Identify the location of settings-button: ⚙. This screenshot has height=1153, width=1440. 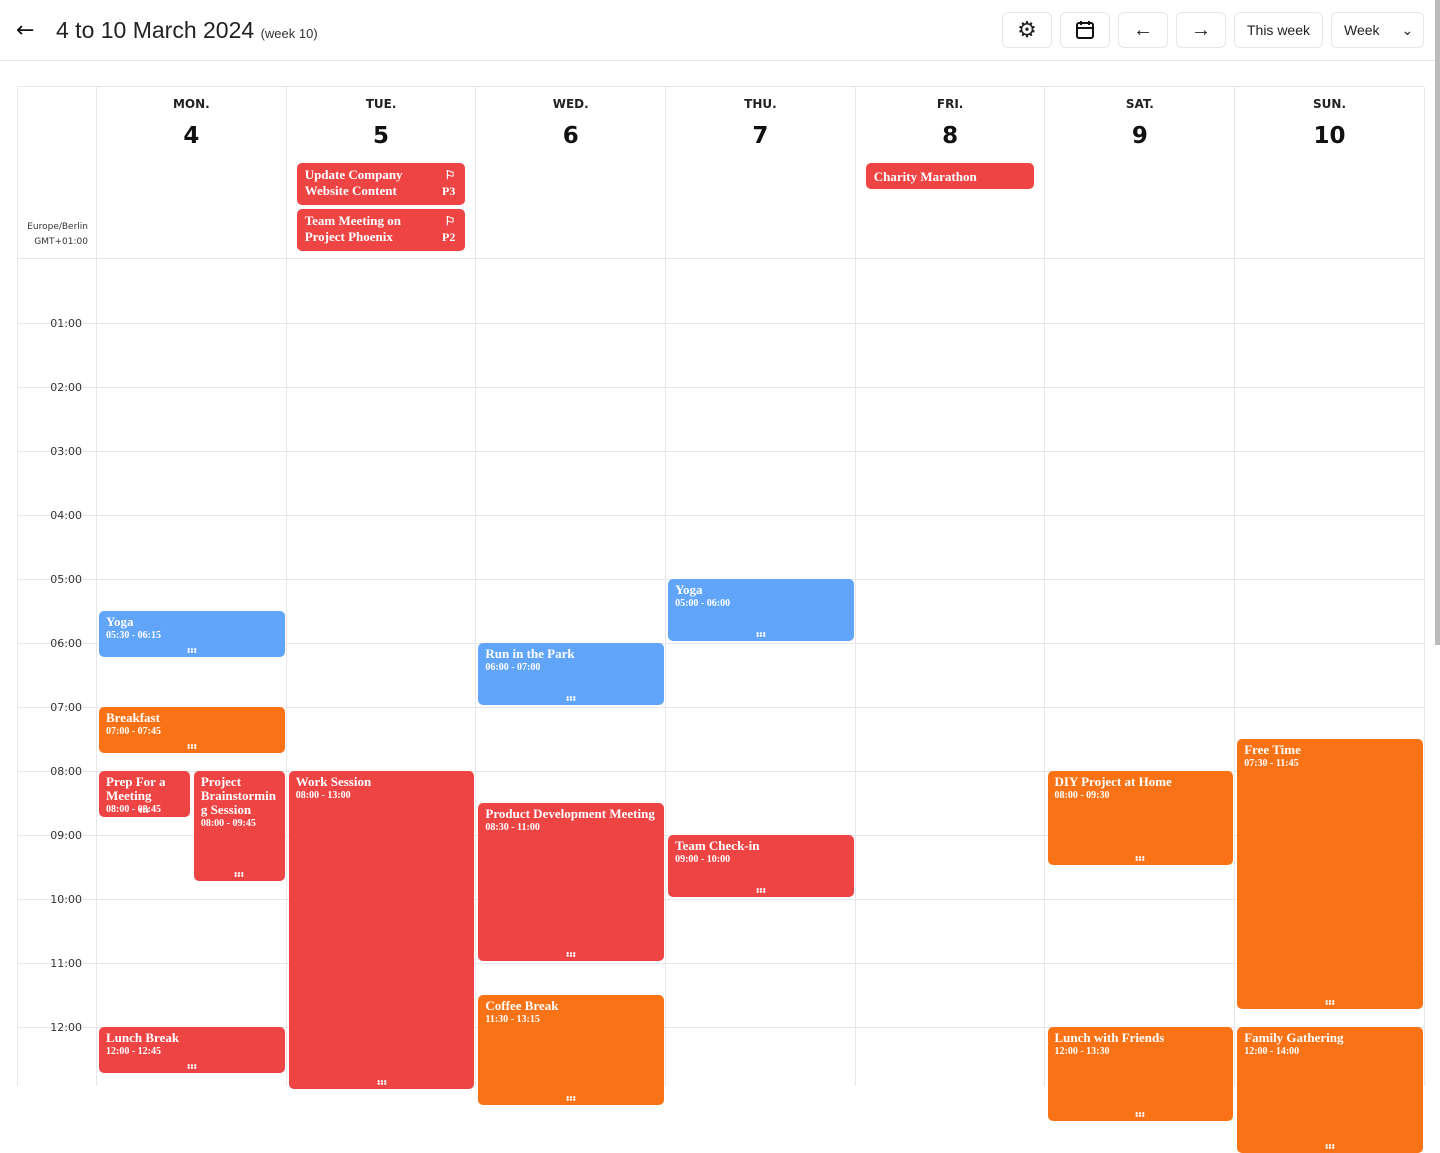
(1027, 30).